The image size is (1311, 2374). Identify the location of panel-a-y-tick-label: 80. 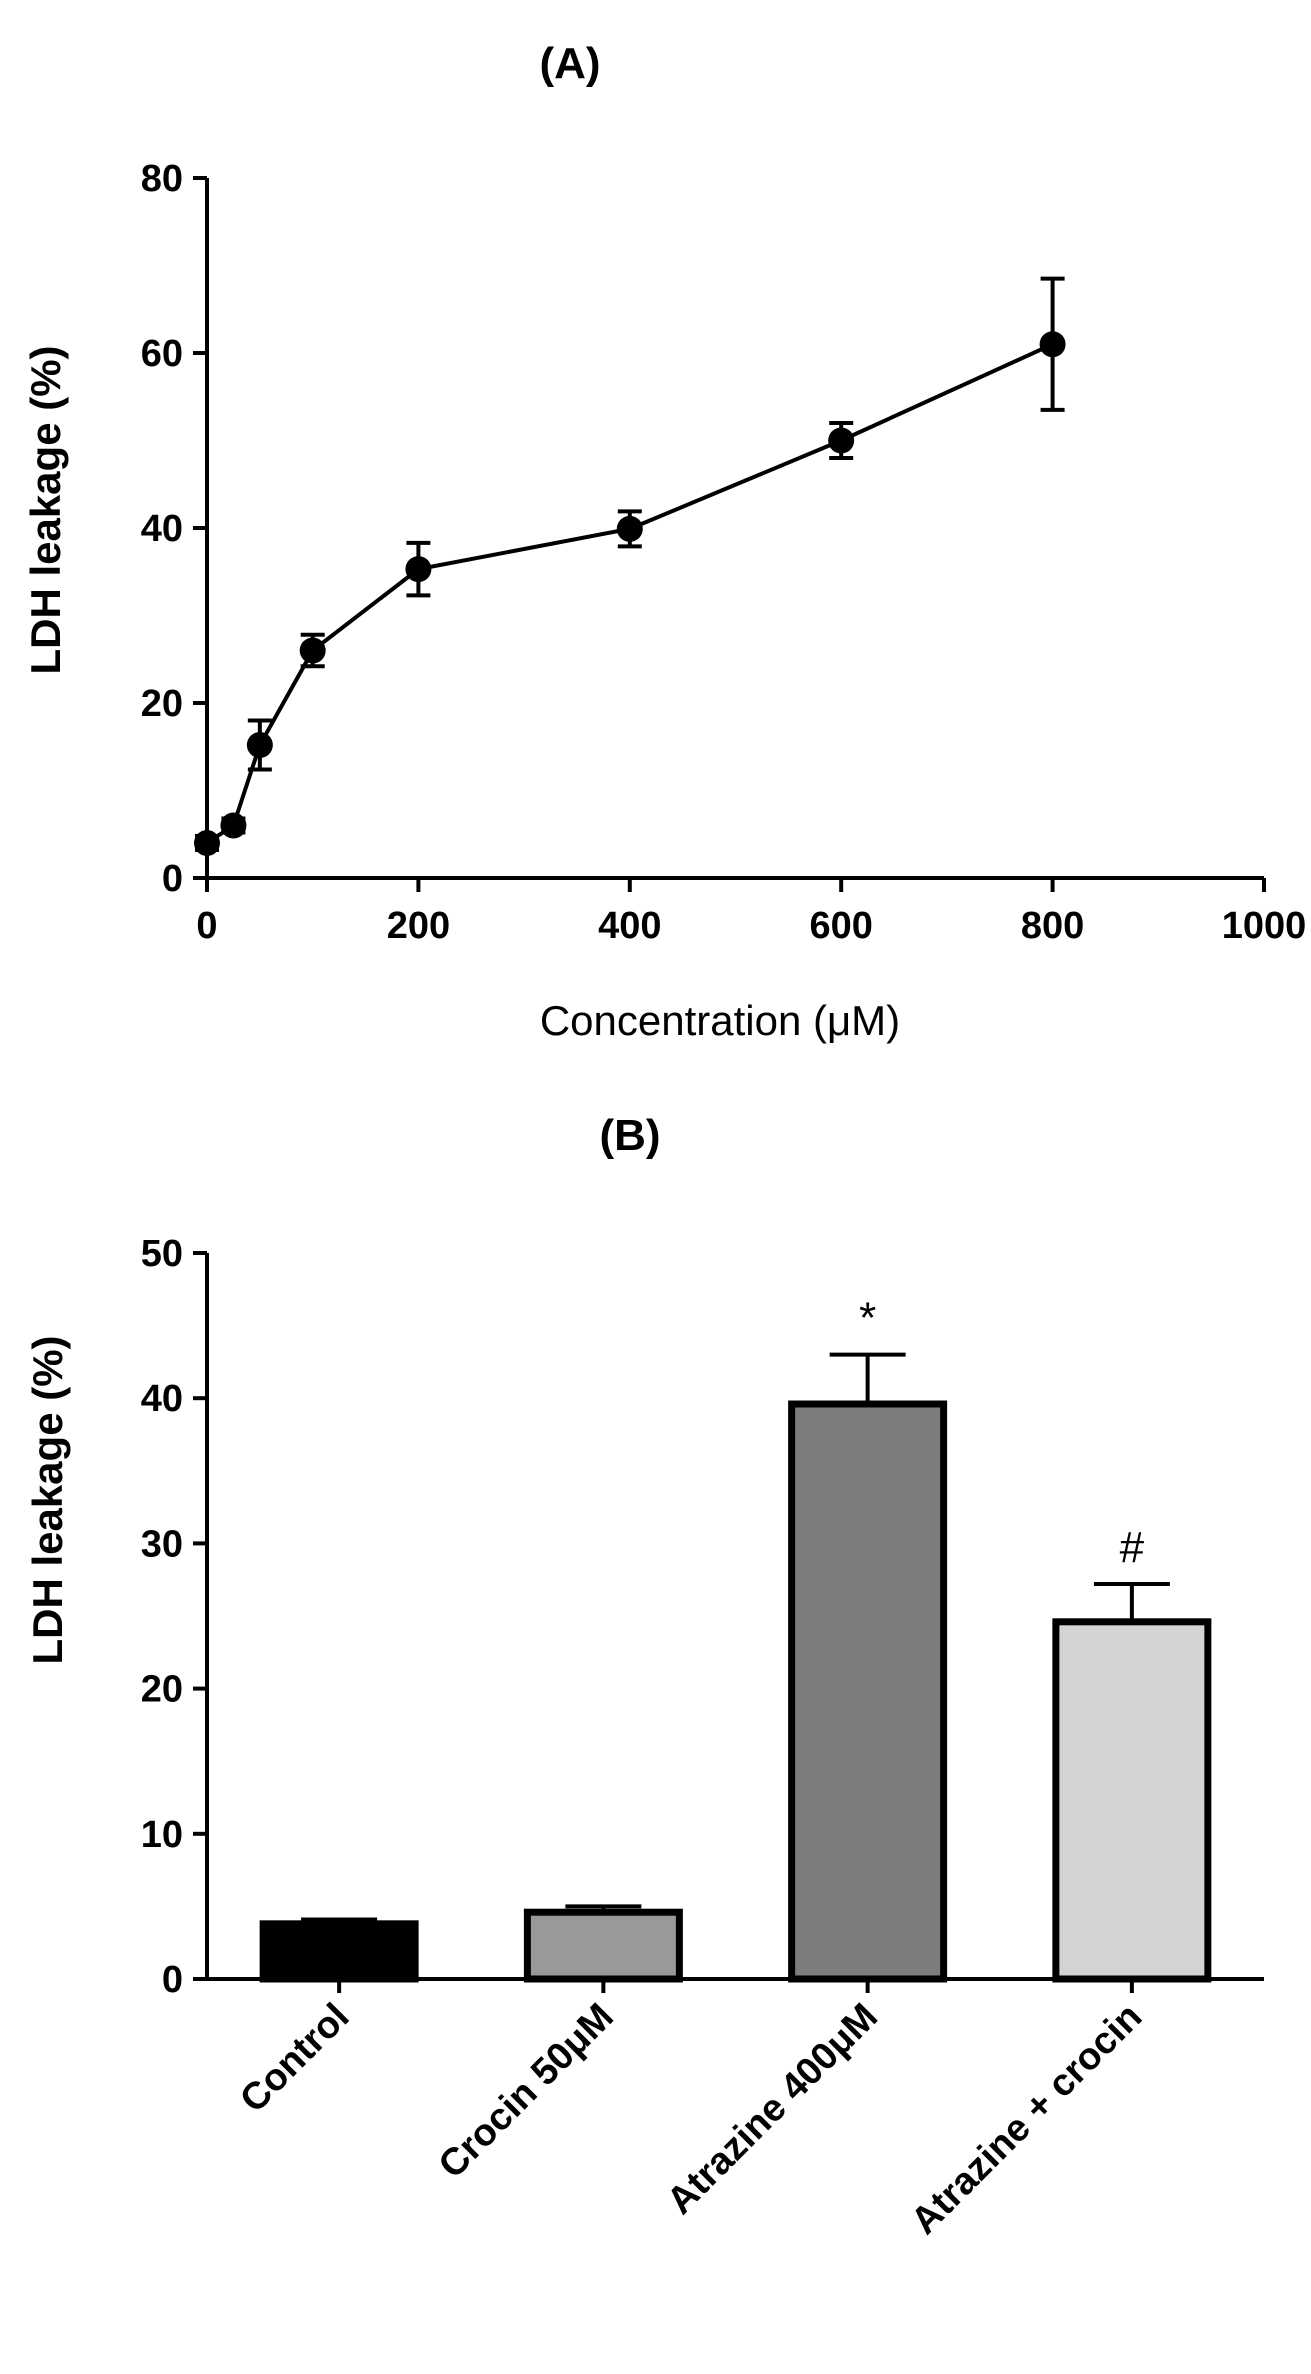
(162, 179).